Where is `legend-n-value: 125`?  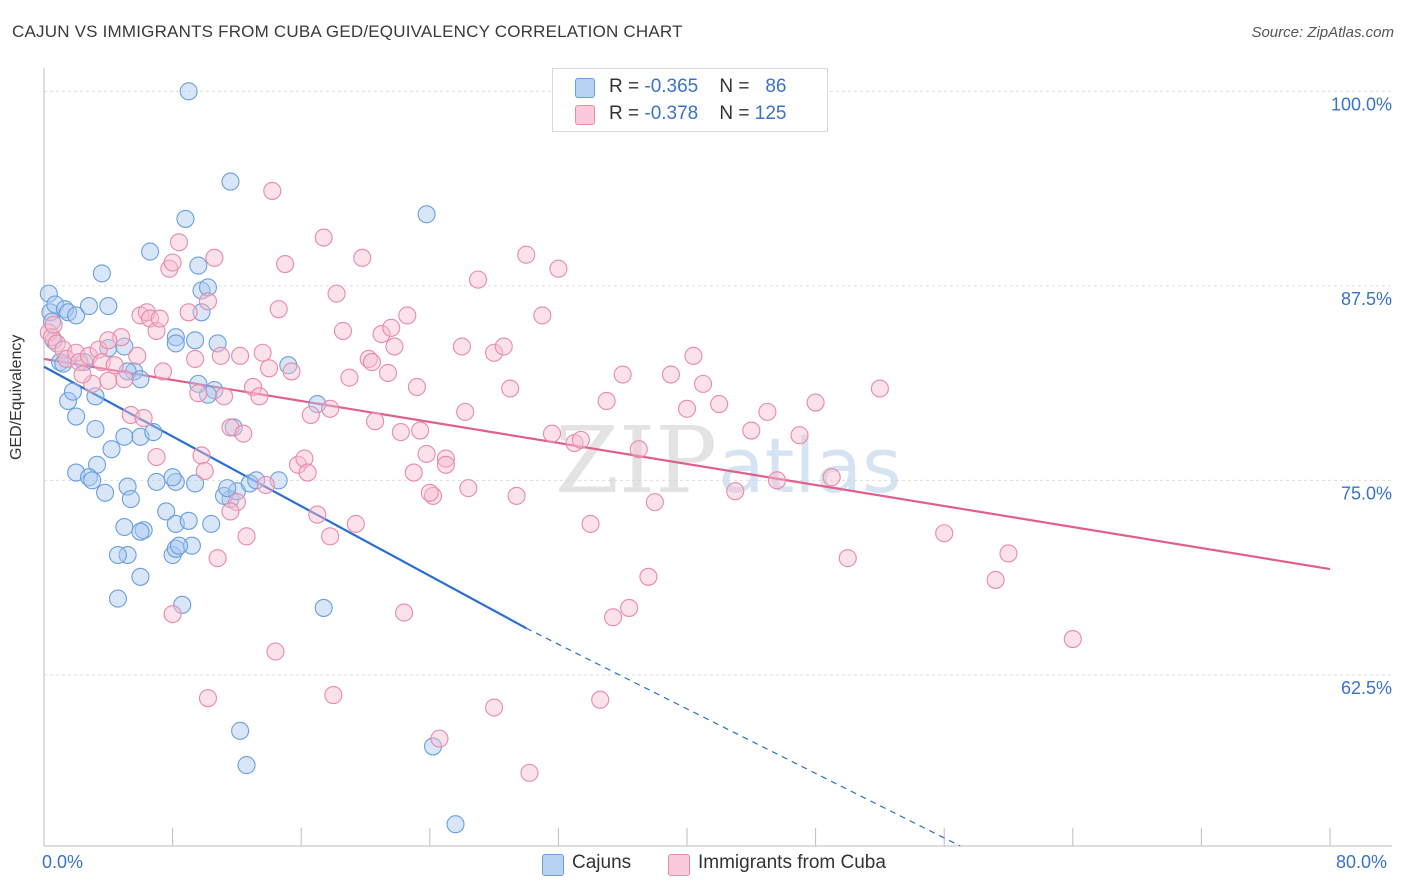 legend-n-value: 125 is located at coordinates (770, 113).